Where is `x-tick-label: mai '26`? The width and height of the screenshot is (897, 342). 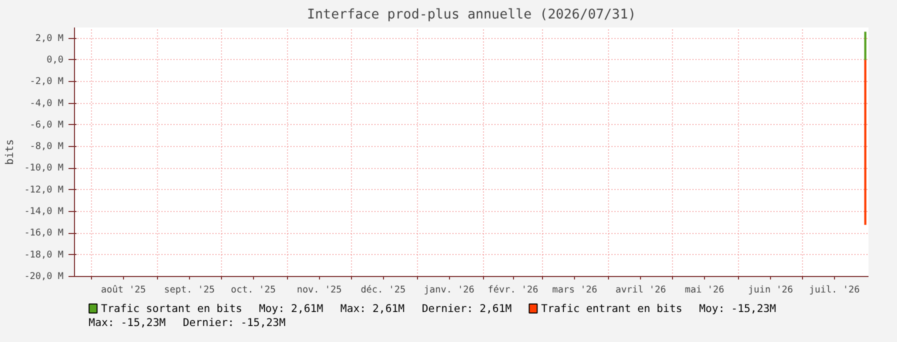 x-tick-label: mai '26 is located at coordinates (704, 290).